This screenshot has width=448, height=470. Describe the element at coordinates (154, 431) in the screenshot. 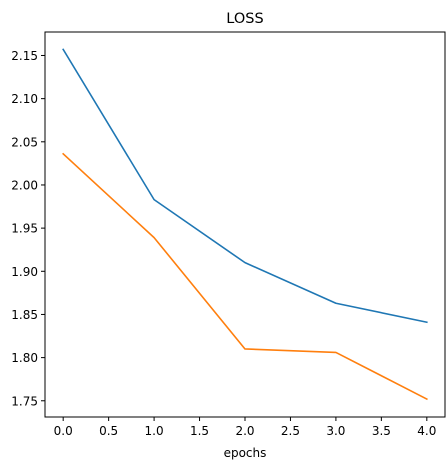

I see `x-tick-label: 1.0` at that location.